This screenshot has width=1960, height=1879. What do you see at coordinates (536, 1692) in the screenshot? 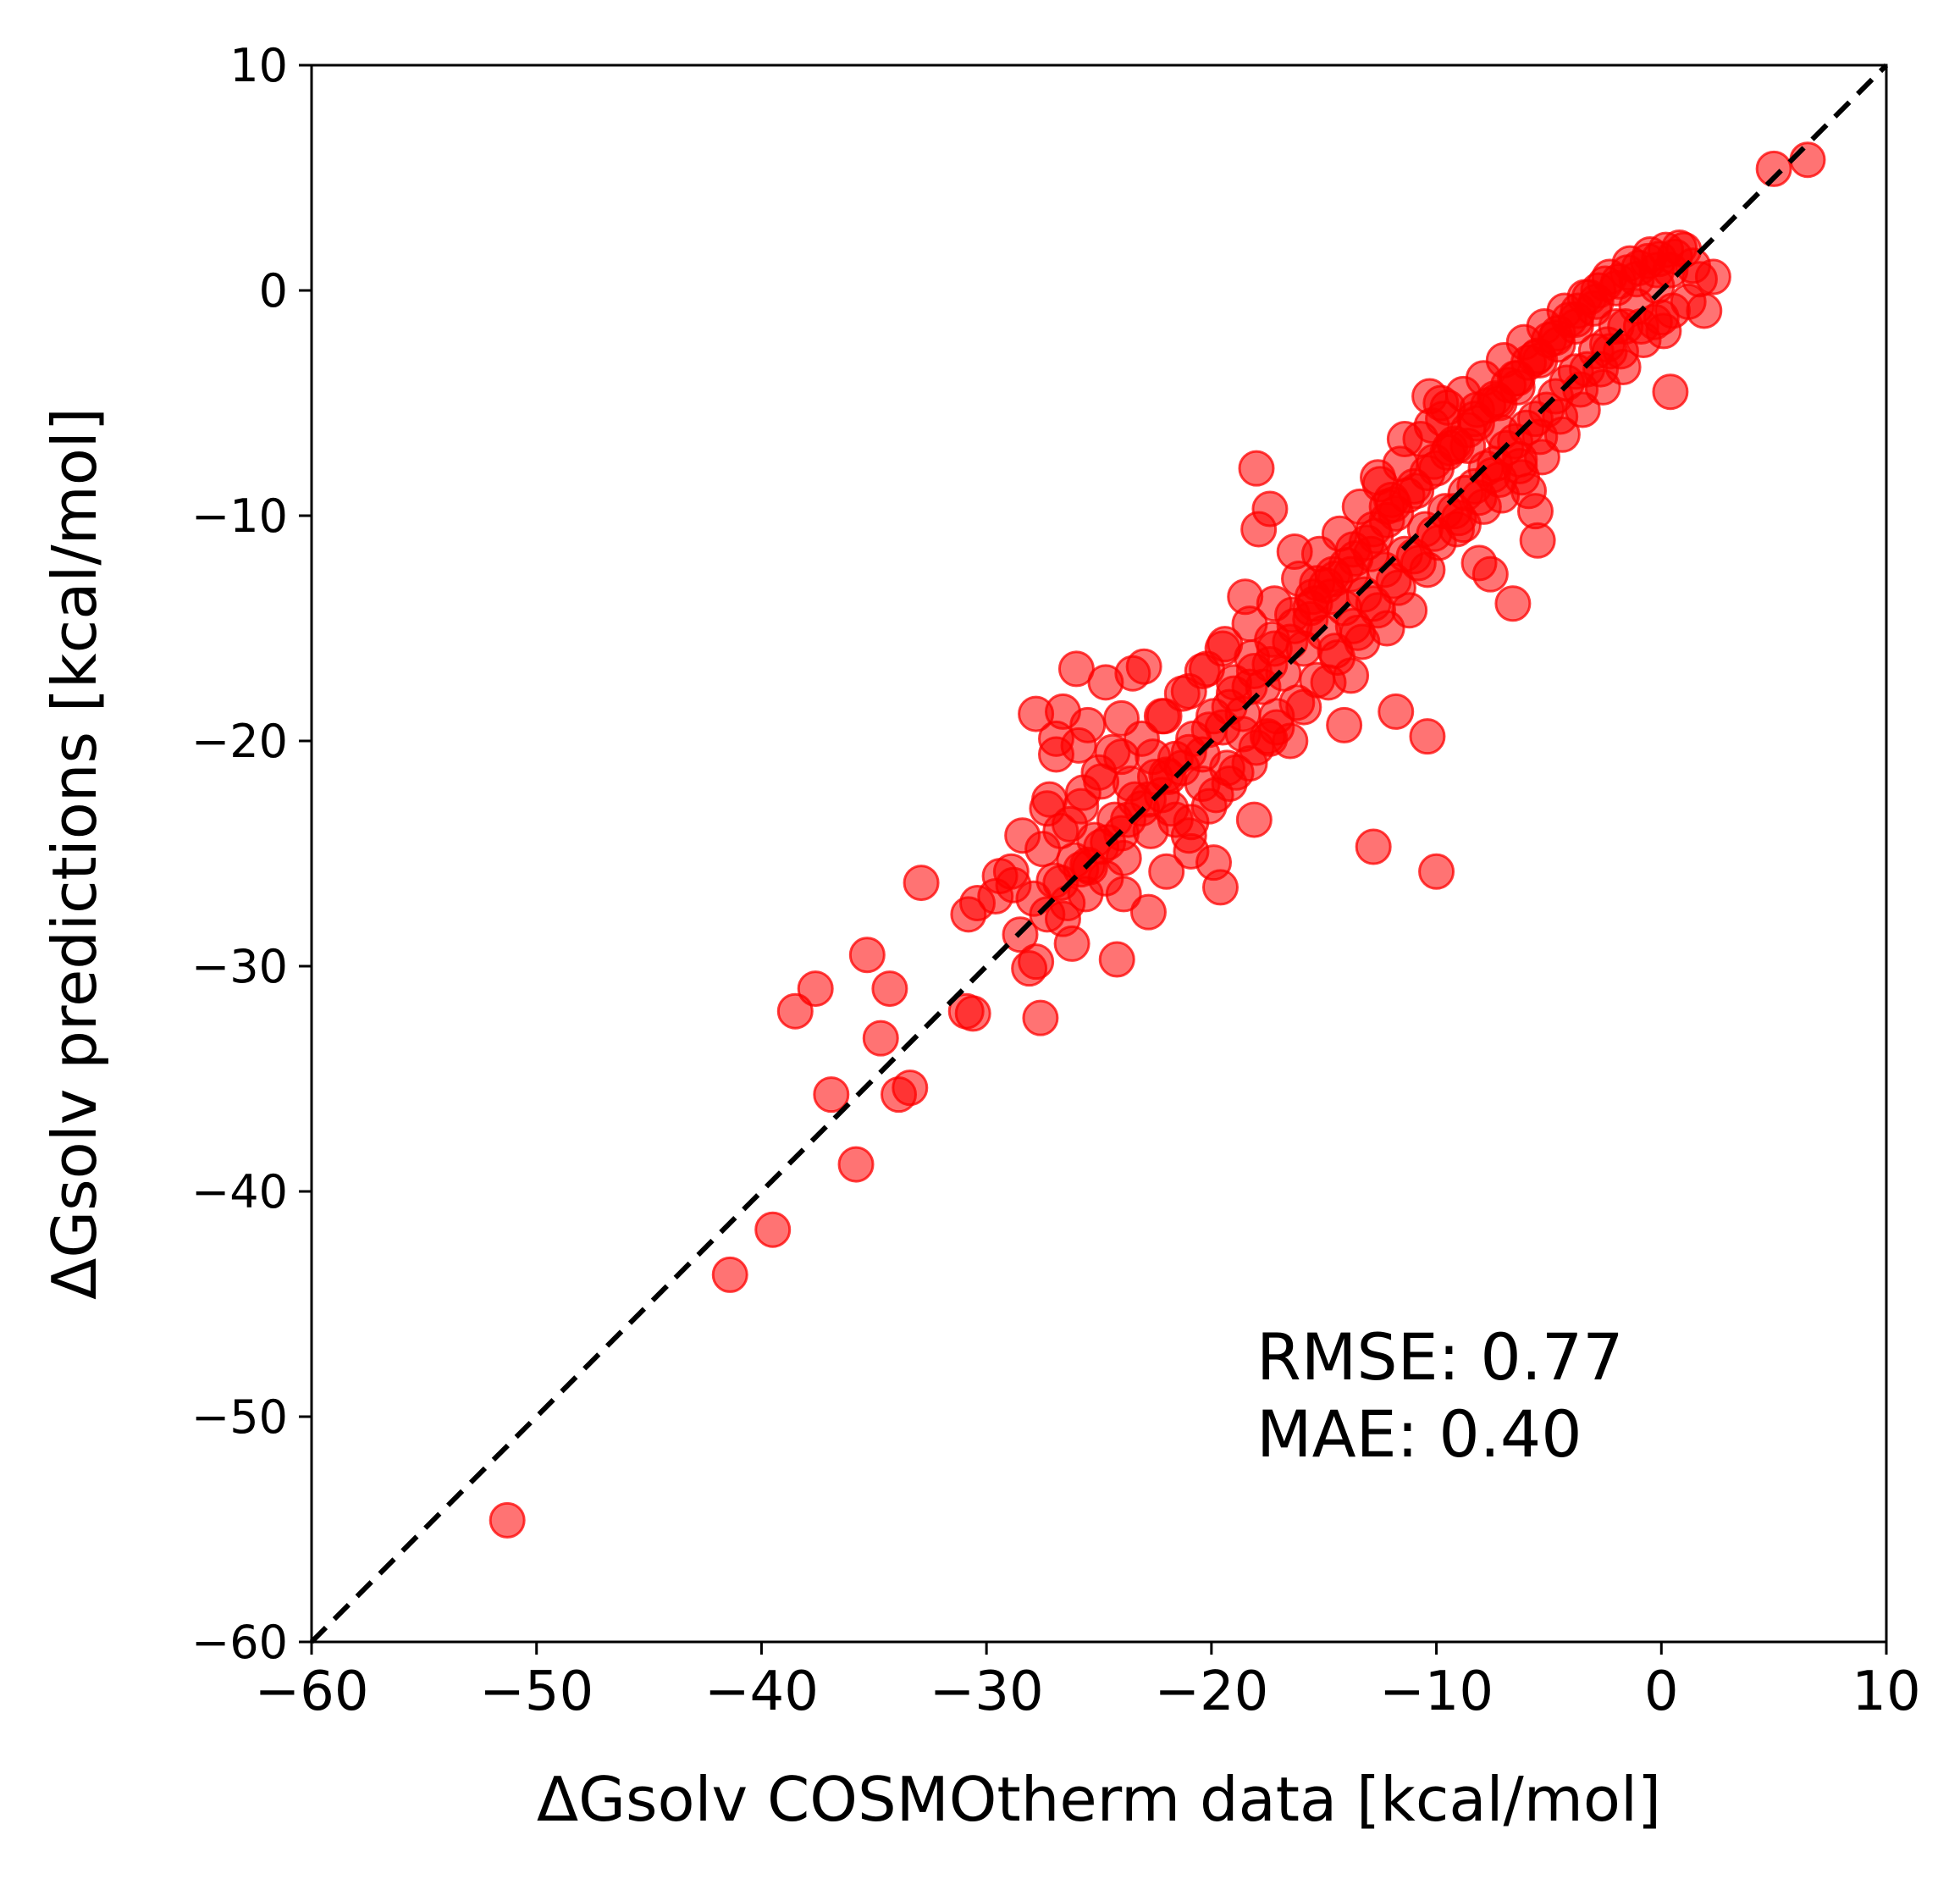
I see `x-tick-label: −50` at bounding box center [536, 1692].